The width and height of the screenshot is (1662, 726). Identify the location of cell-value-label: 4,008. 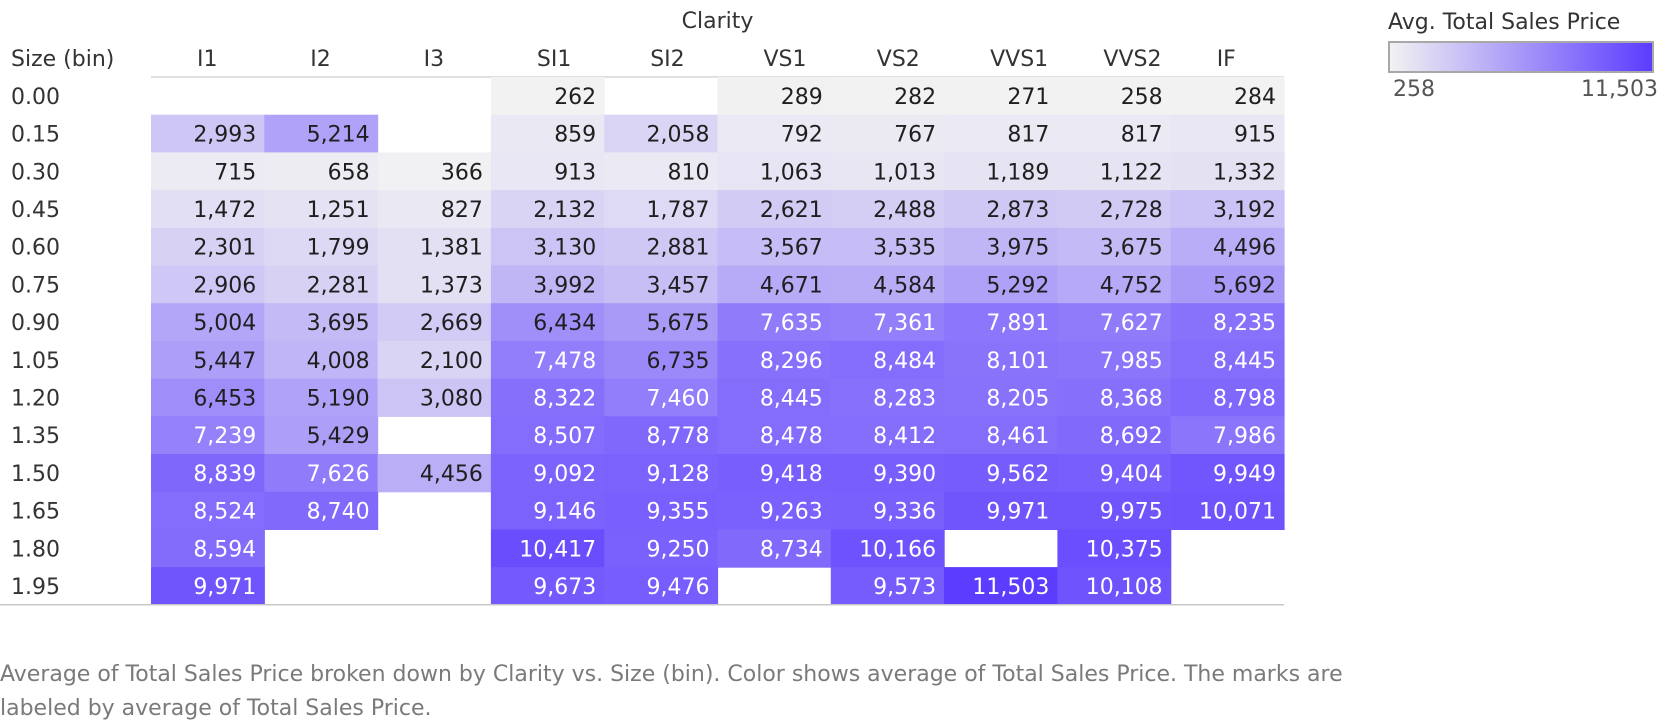
(338, 361).